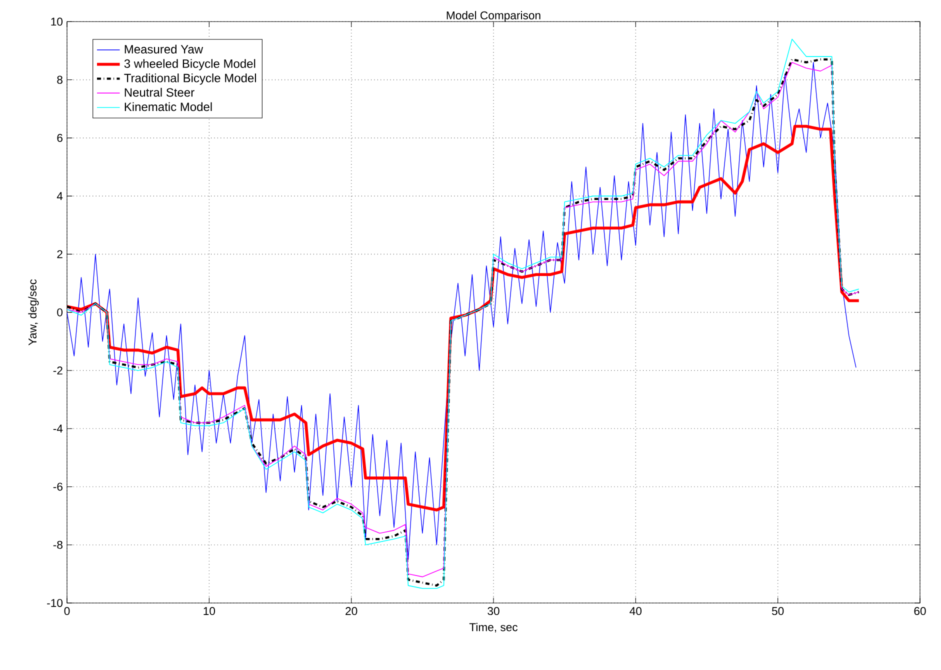 The image size is (941, 670). What do you see at coordinates (493, 627) in the screenshot?
I see `x-axis-title: Time, sec` at bounding box center [493, 627].